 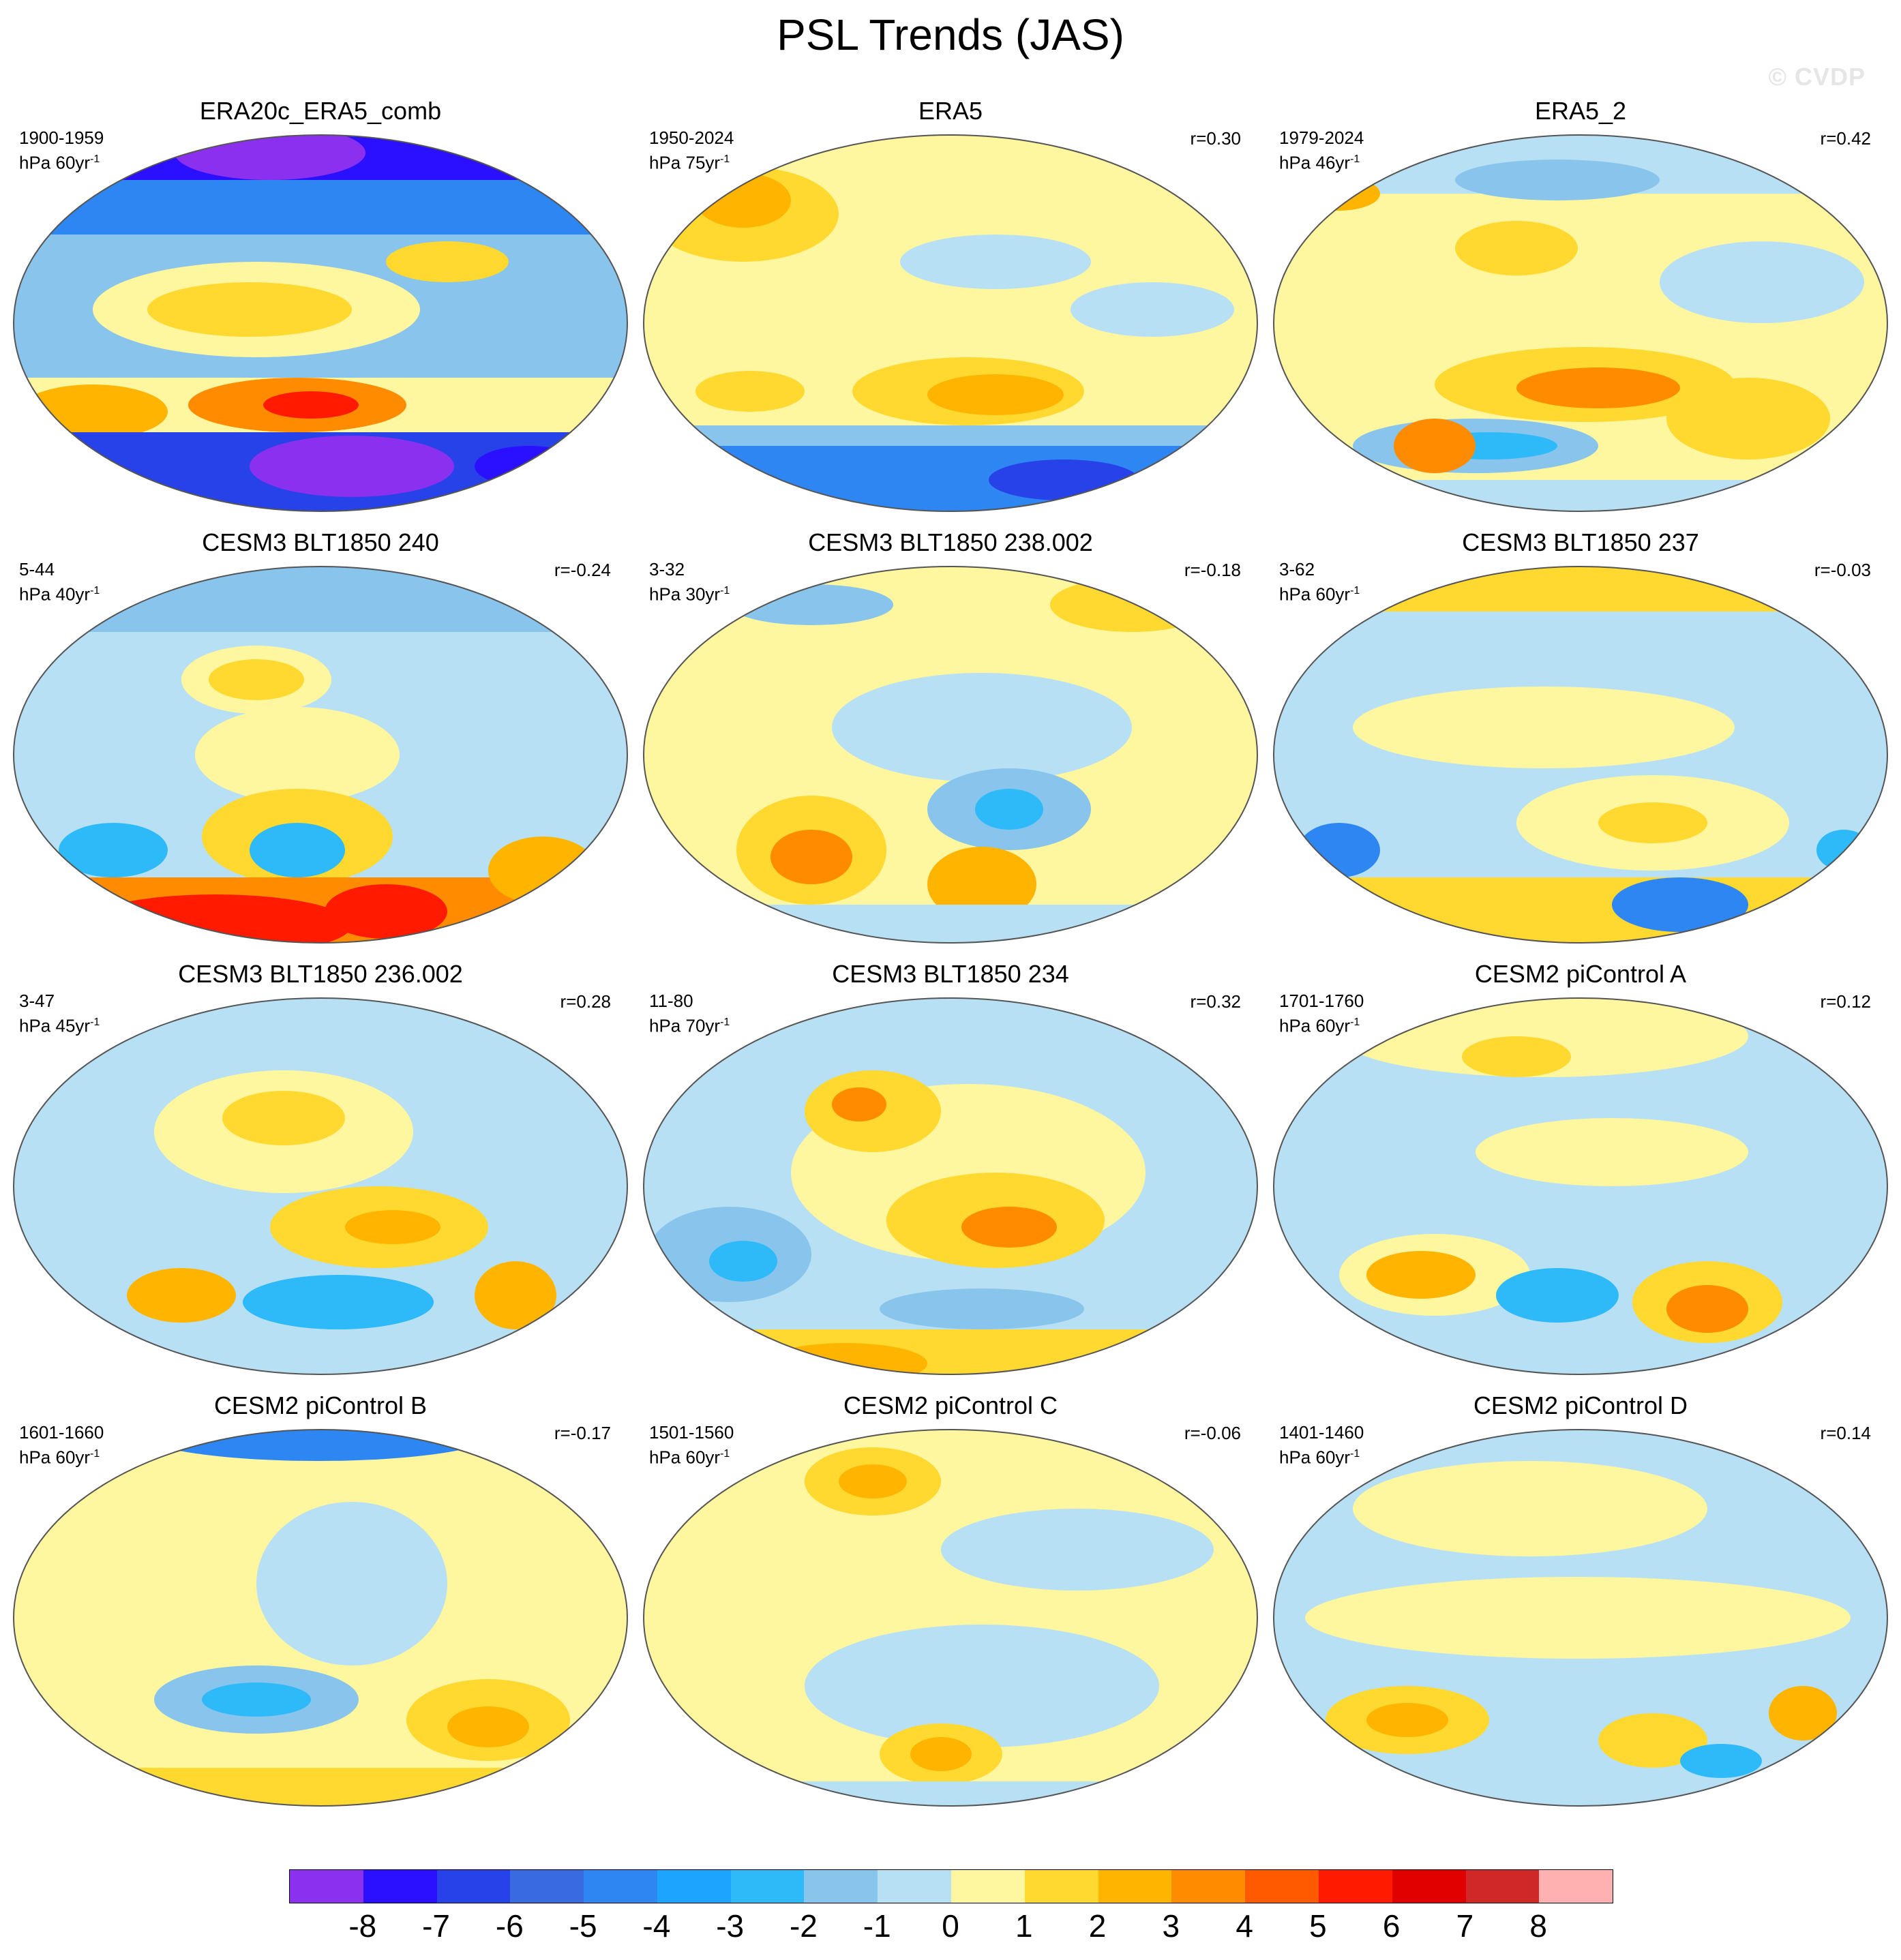 What do you see at coordinates (1319, 162) in the screenshot?
I see `units-label: hPa 46yr-1` at bounding box center [1319, 162].